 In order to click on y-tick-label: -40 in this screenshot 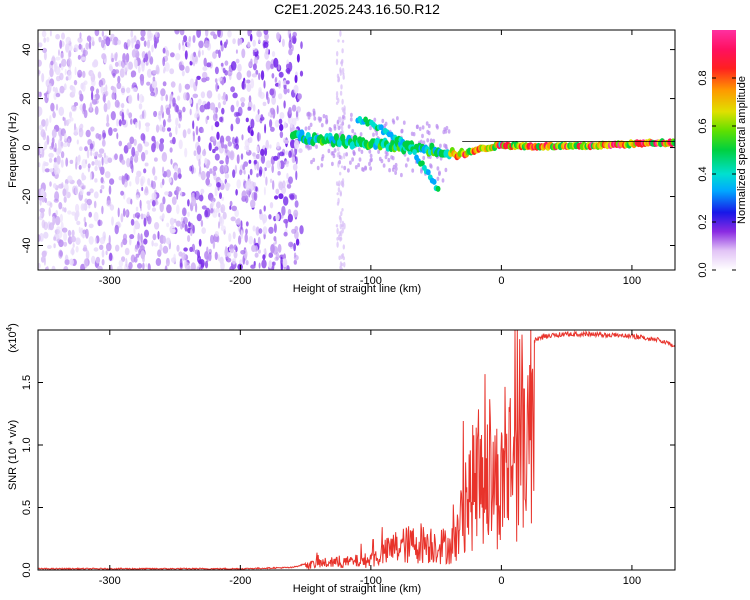, I will do `click(27, 246)`.